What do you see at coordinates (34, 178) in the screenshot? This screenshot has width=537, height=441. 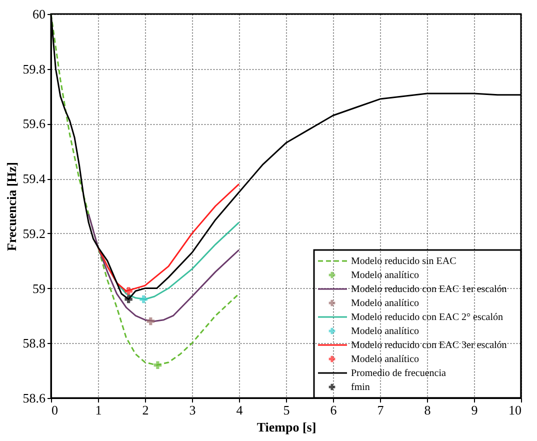 I see `y-tick-label: 59.4` at bounding box center [34, 178].